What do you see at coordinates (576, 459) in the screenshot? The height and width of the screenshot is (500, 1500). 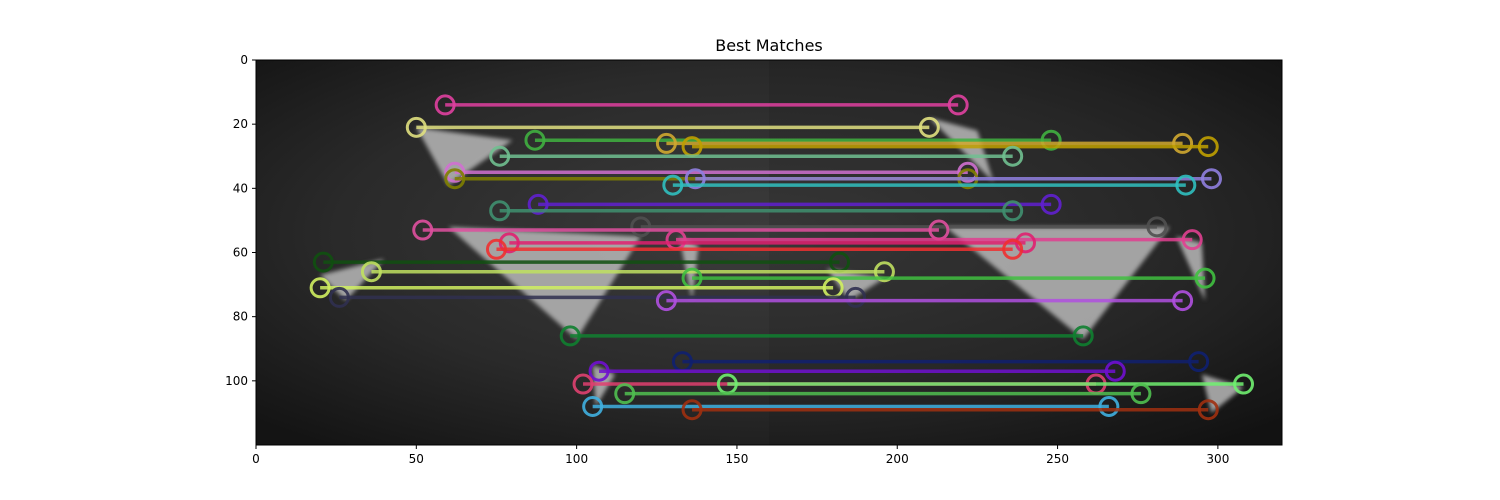 I see `x-tick-label: 100` at bounding box center [576, 459].